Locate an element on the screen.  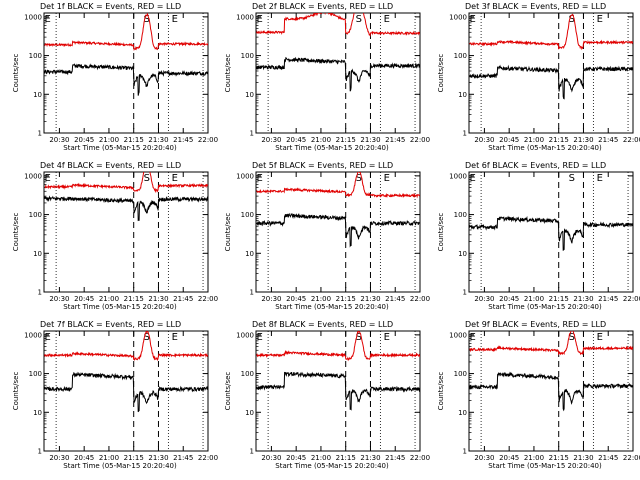
panel-title: Det 3f BLACK = Events, RED = LLD is located at coordinates (535, 6).